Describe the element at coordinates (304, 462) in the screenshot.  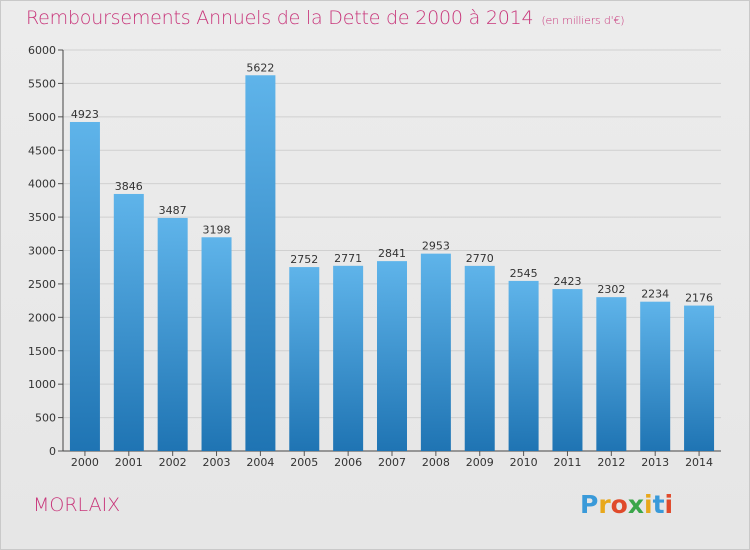
I see `x-tick-label: 2005` at that location.